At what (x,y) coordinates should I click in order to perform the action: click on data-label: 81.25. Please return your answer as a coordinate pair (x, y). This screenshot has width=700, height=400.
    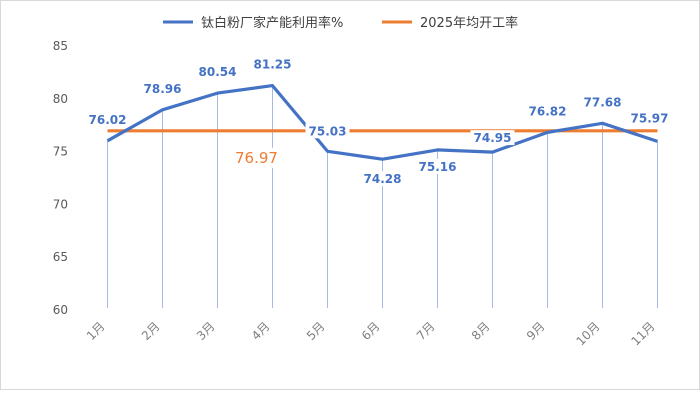
    Looking at the image, I should click on (273, 65).